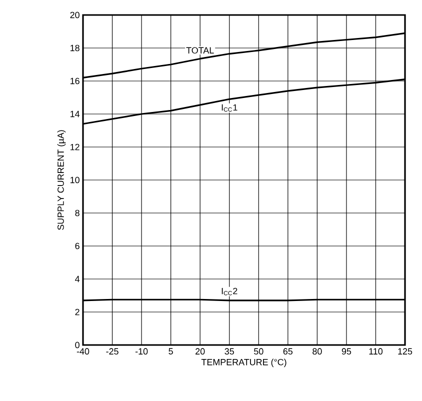  Describe the element at coordinates (170, 351) in the screenshot. I see `x-tick-label: 5` at that location.